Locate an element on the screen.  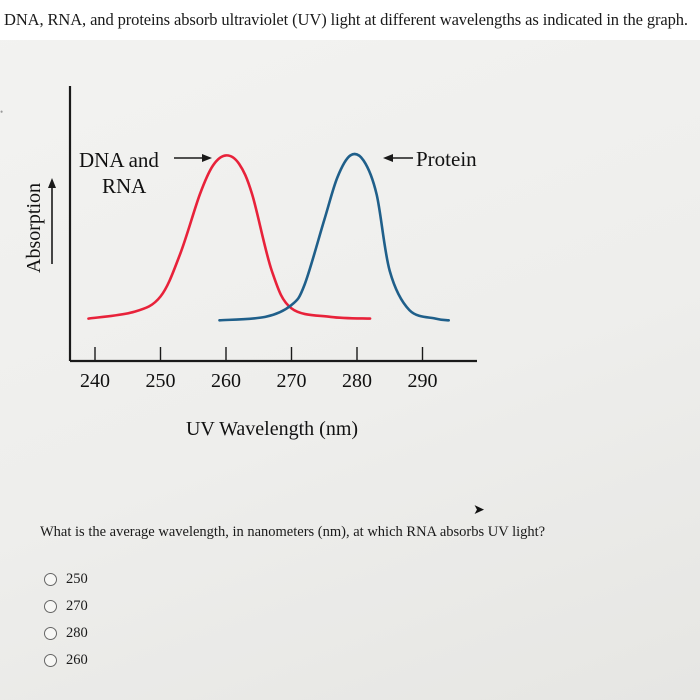
mouse-cursor-icon: ➤ is located at coordinates (479, 510).